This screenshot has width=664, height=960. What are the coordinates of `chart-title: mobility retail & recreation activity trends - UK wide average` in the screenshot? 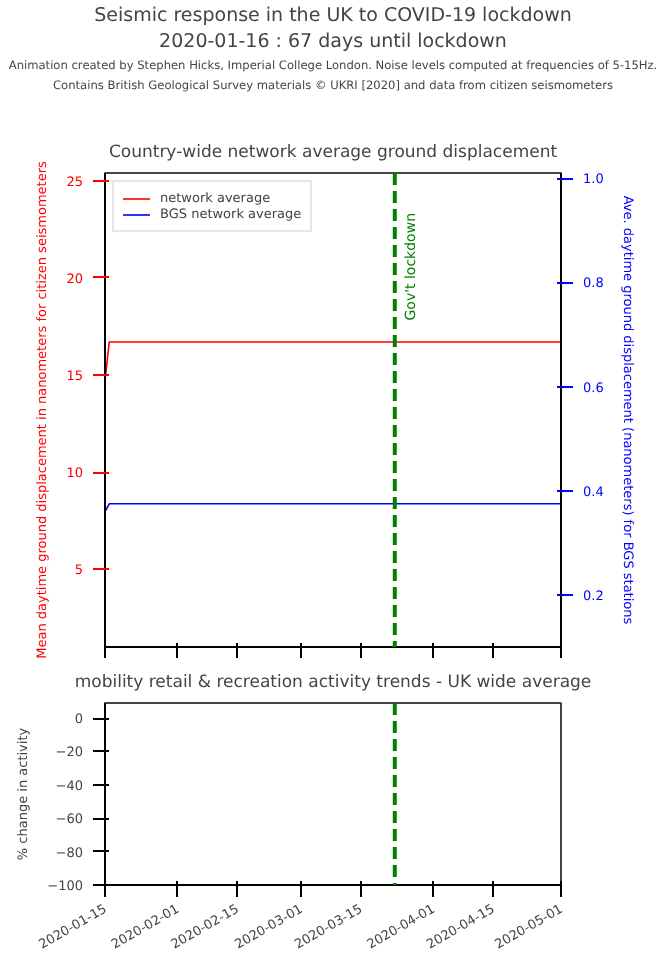 It's located at (333, 683).